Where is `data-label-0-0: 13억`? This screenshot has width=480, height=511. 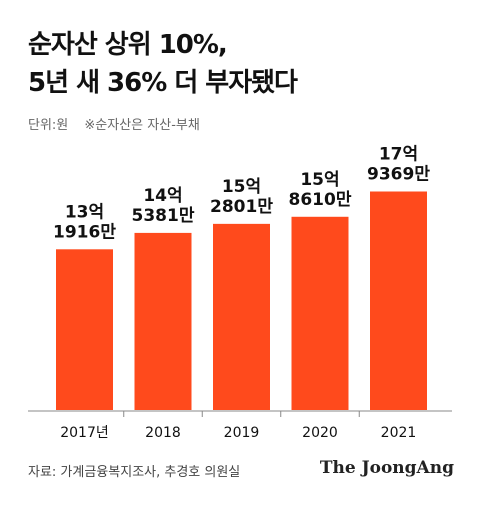
data-label-0-0: 13억 is located at coordinates (84, 212).